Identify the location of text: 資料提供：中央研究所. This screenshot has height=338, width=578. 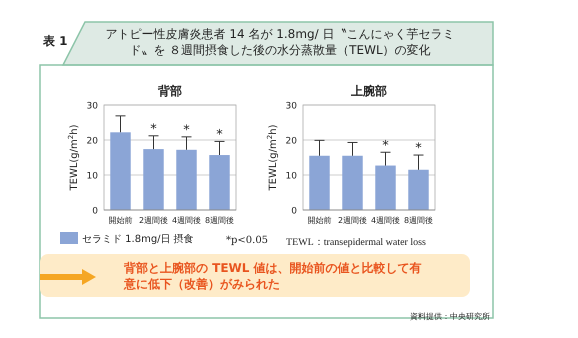
(449, 316).